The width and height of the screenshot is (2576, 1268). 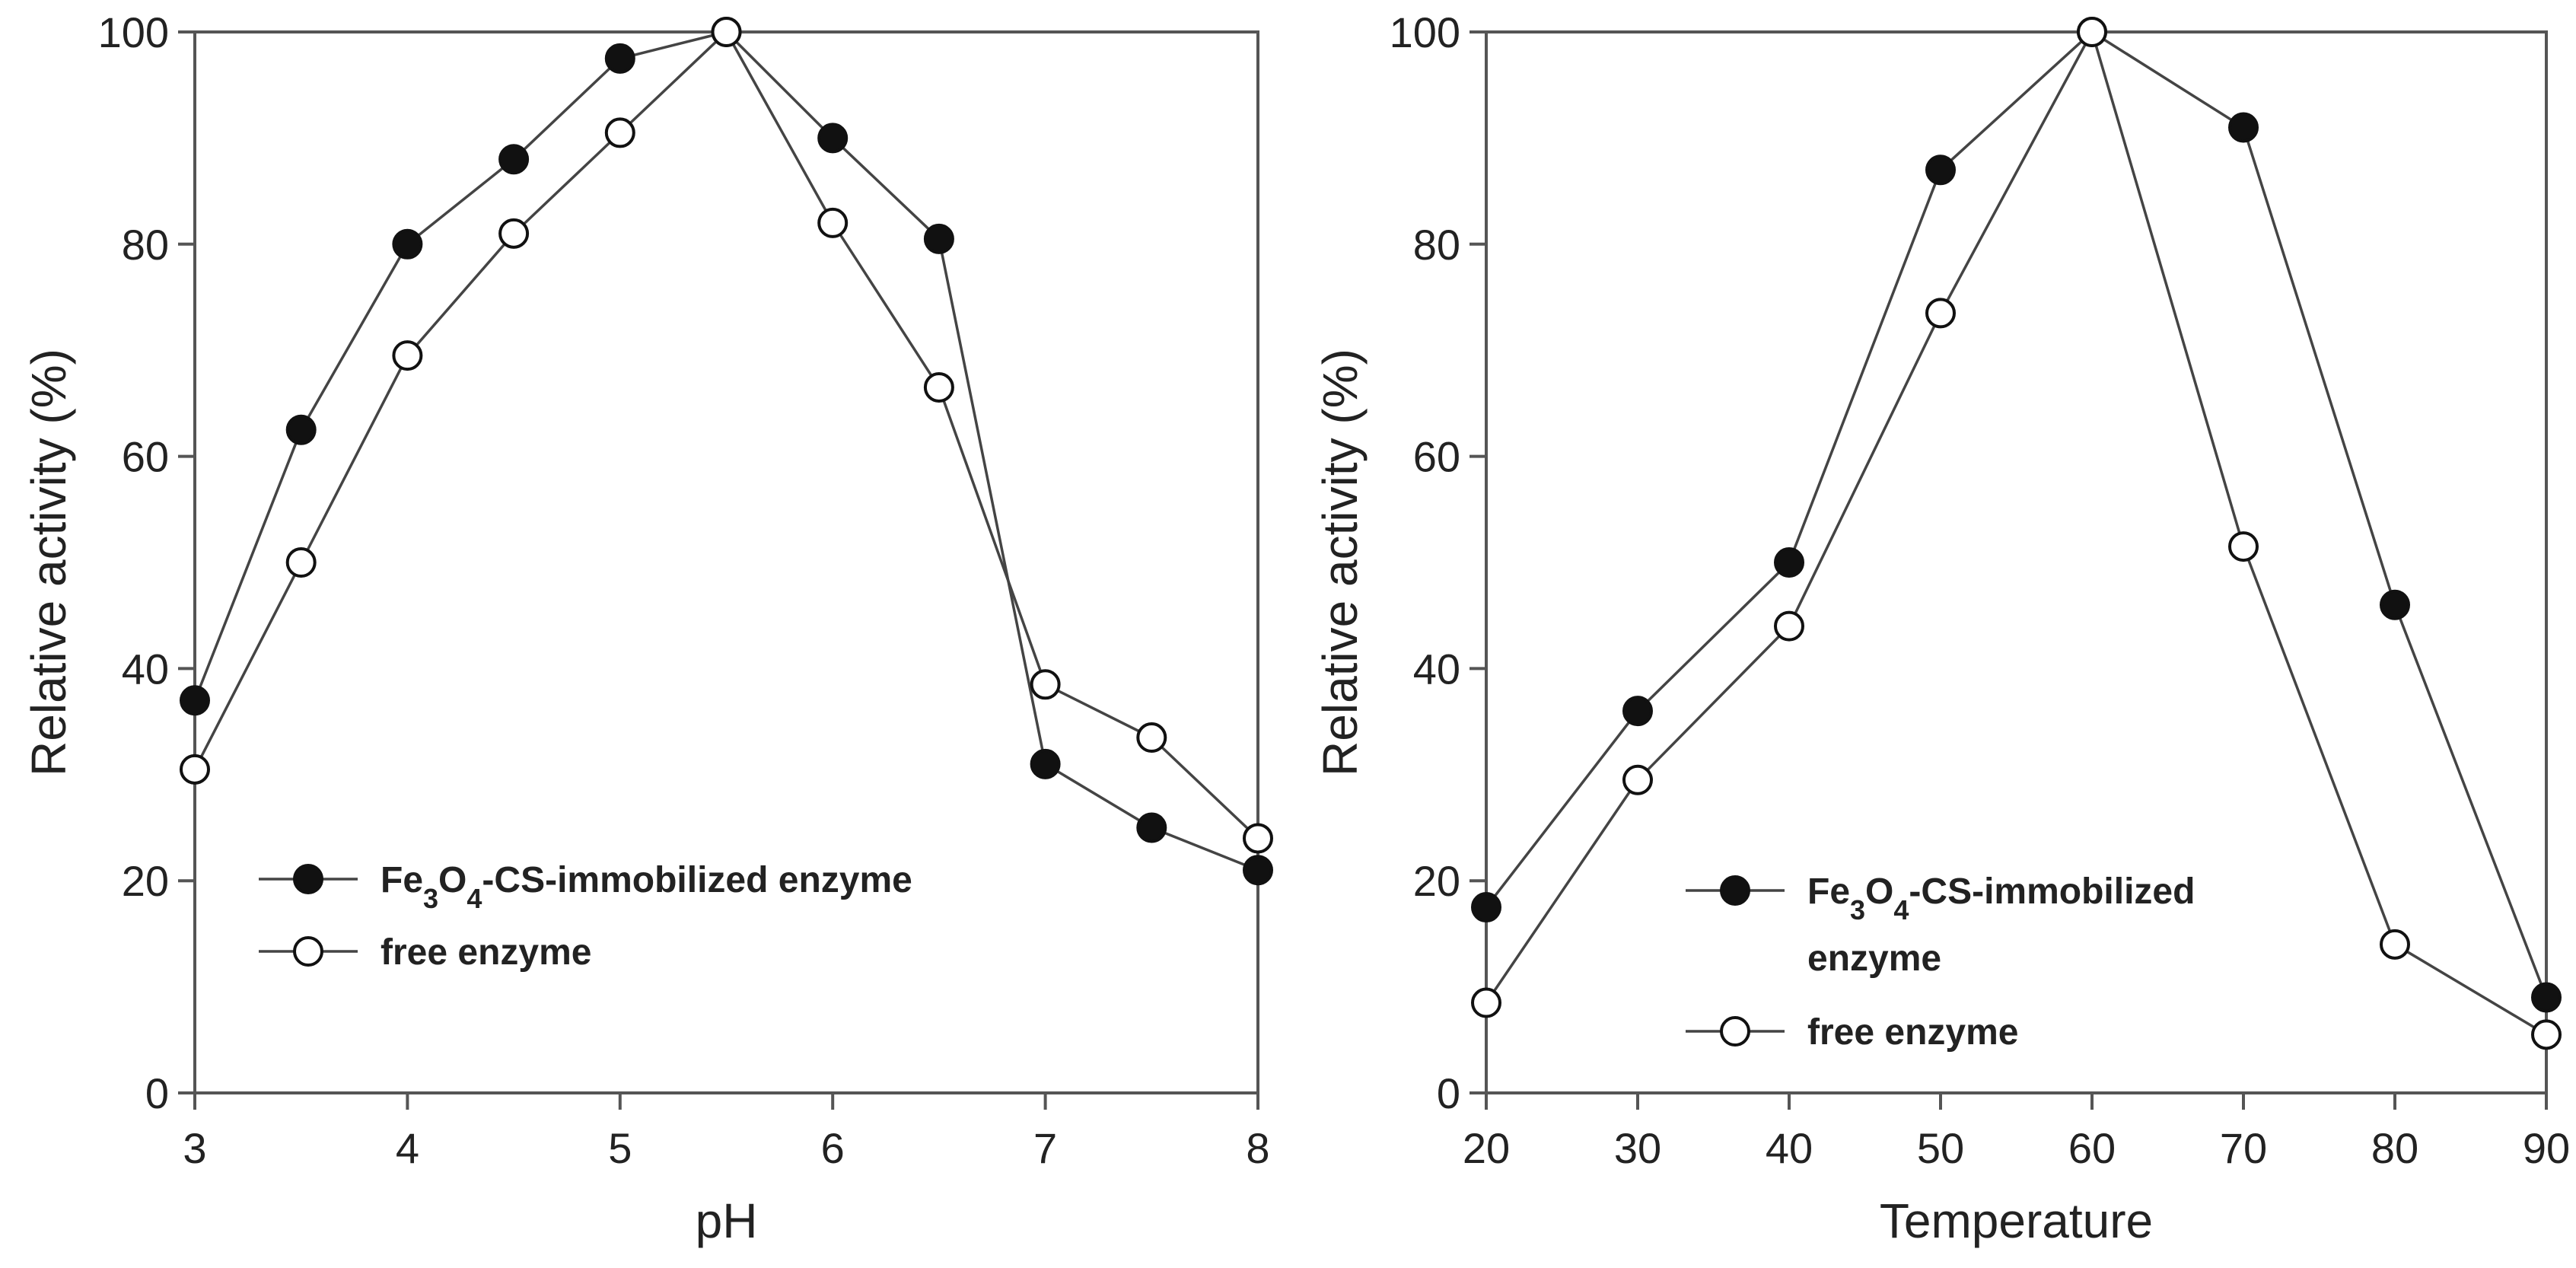 I want to click on x-tick-label: 30, so click(x=1637, y=1148).